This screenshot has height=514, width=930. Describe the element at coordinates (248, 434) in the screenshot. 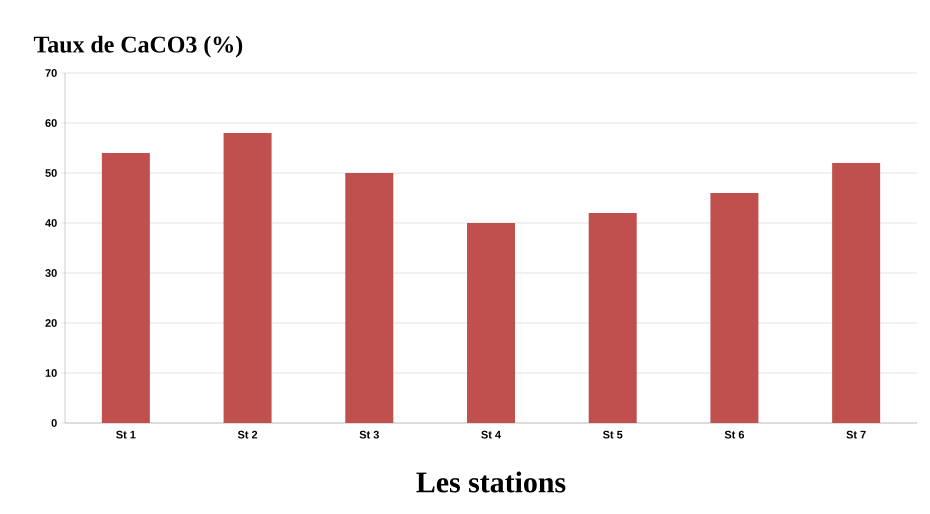

I see `x-tick-label: St 2` at that location.